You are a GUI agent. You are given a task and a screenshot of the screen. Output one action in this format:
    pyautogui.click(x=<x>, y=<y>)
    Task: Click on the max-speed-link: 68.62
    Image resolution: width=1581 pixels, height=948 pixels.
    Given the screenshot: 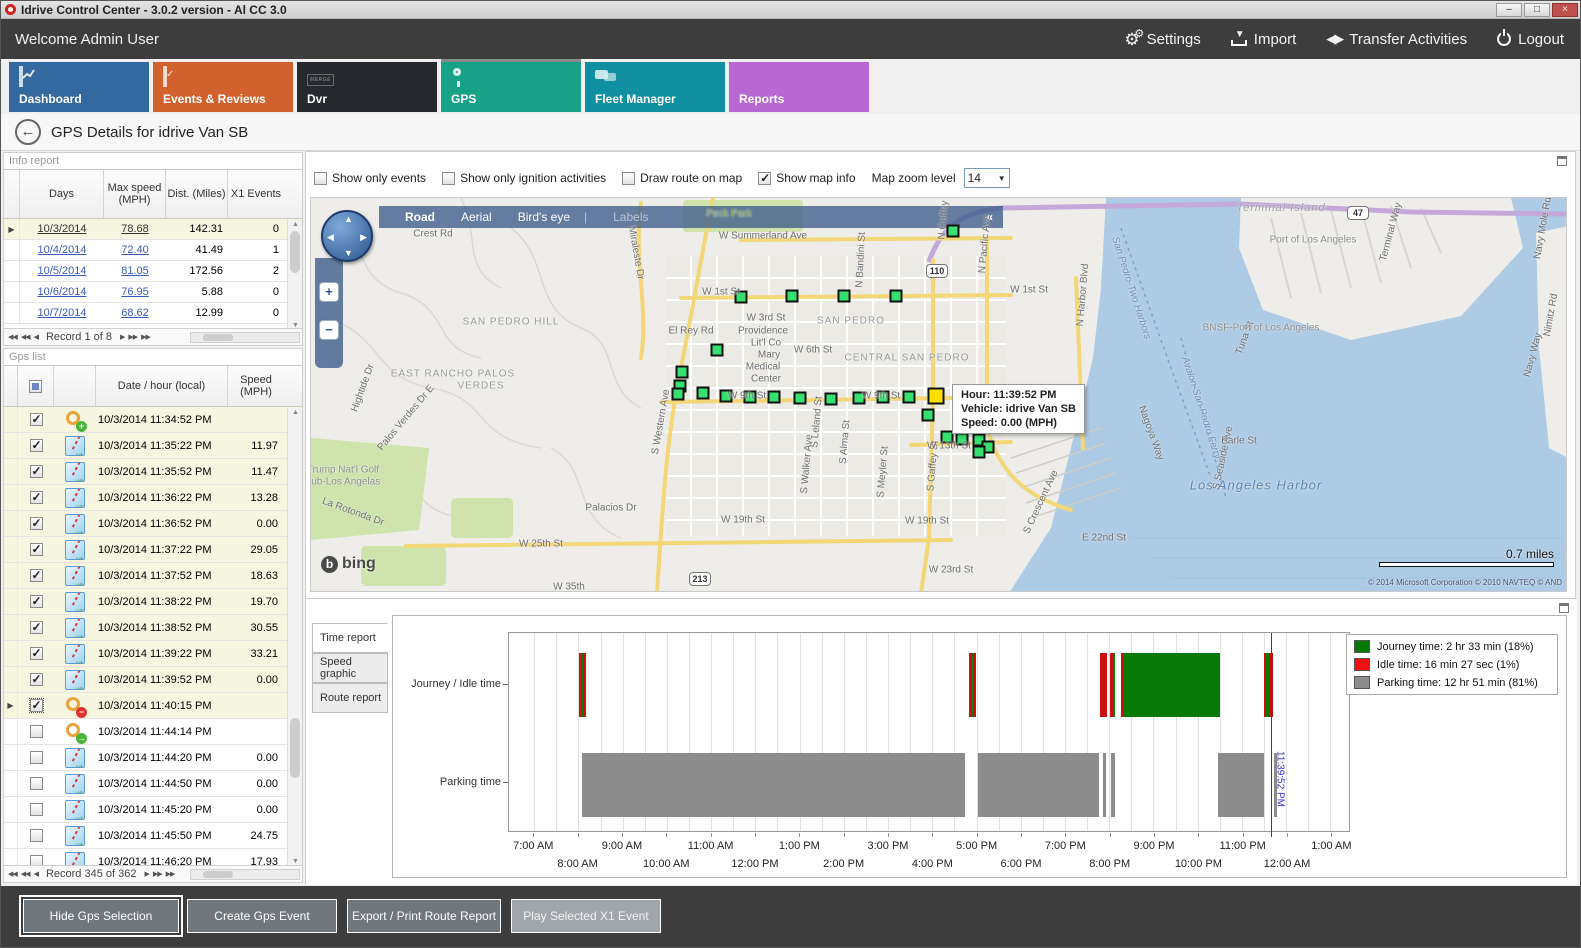 What is the action you would take?
    pyautogui.click(x=135, y=313)
    